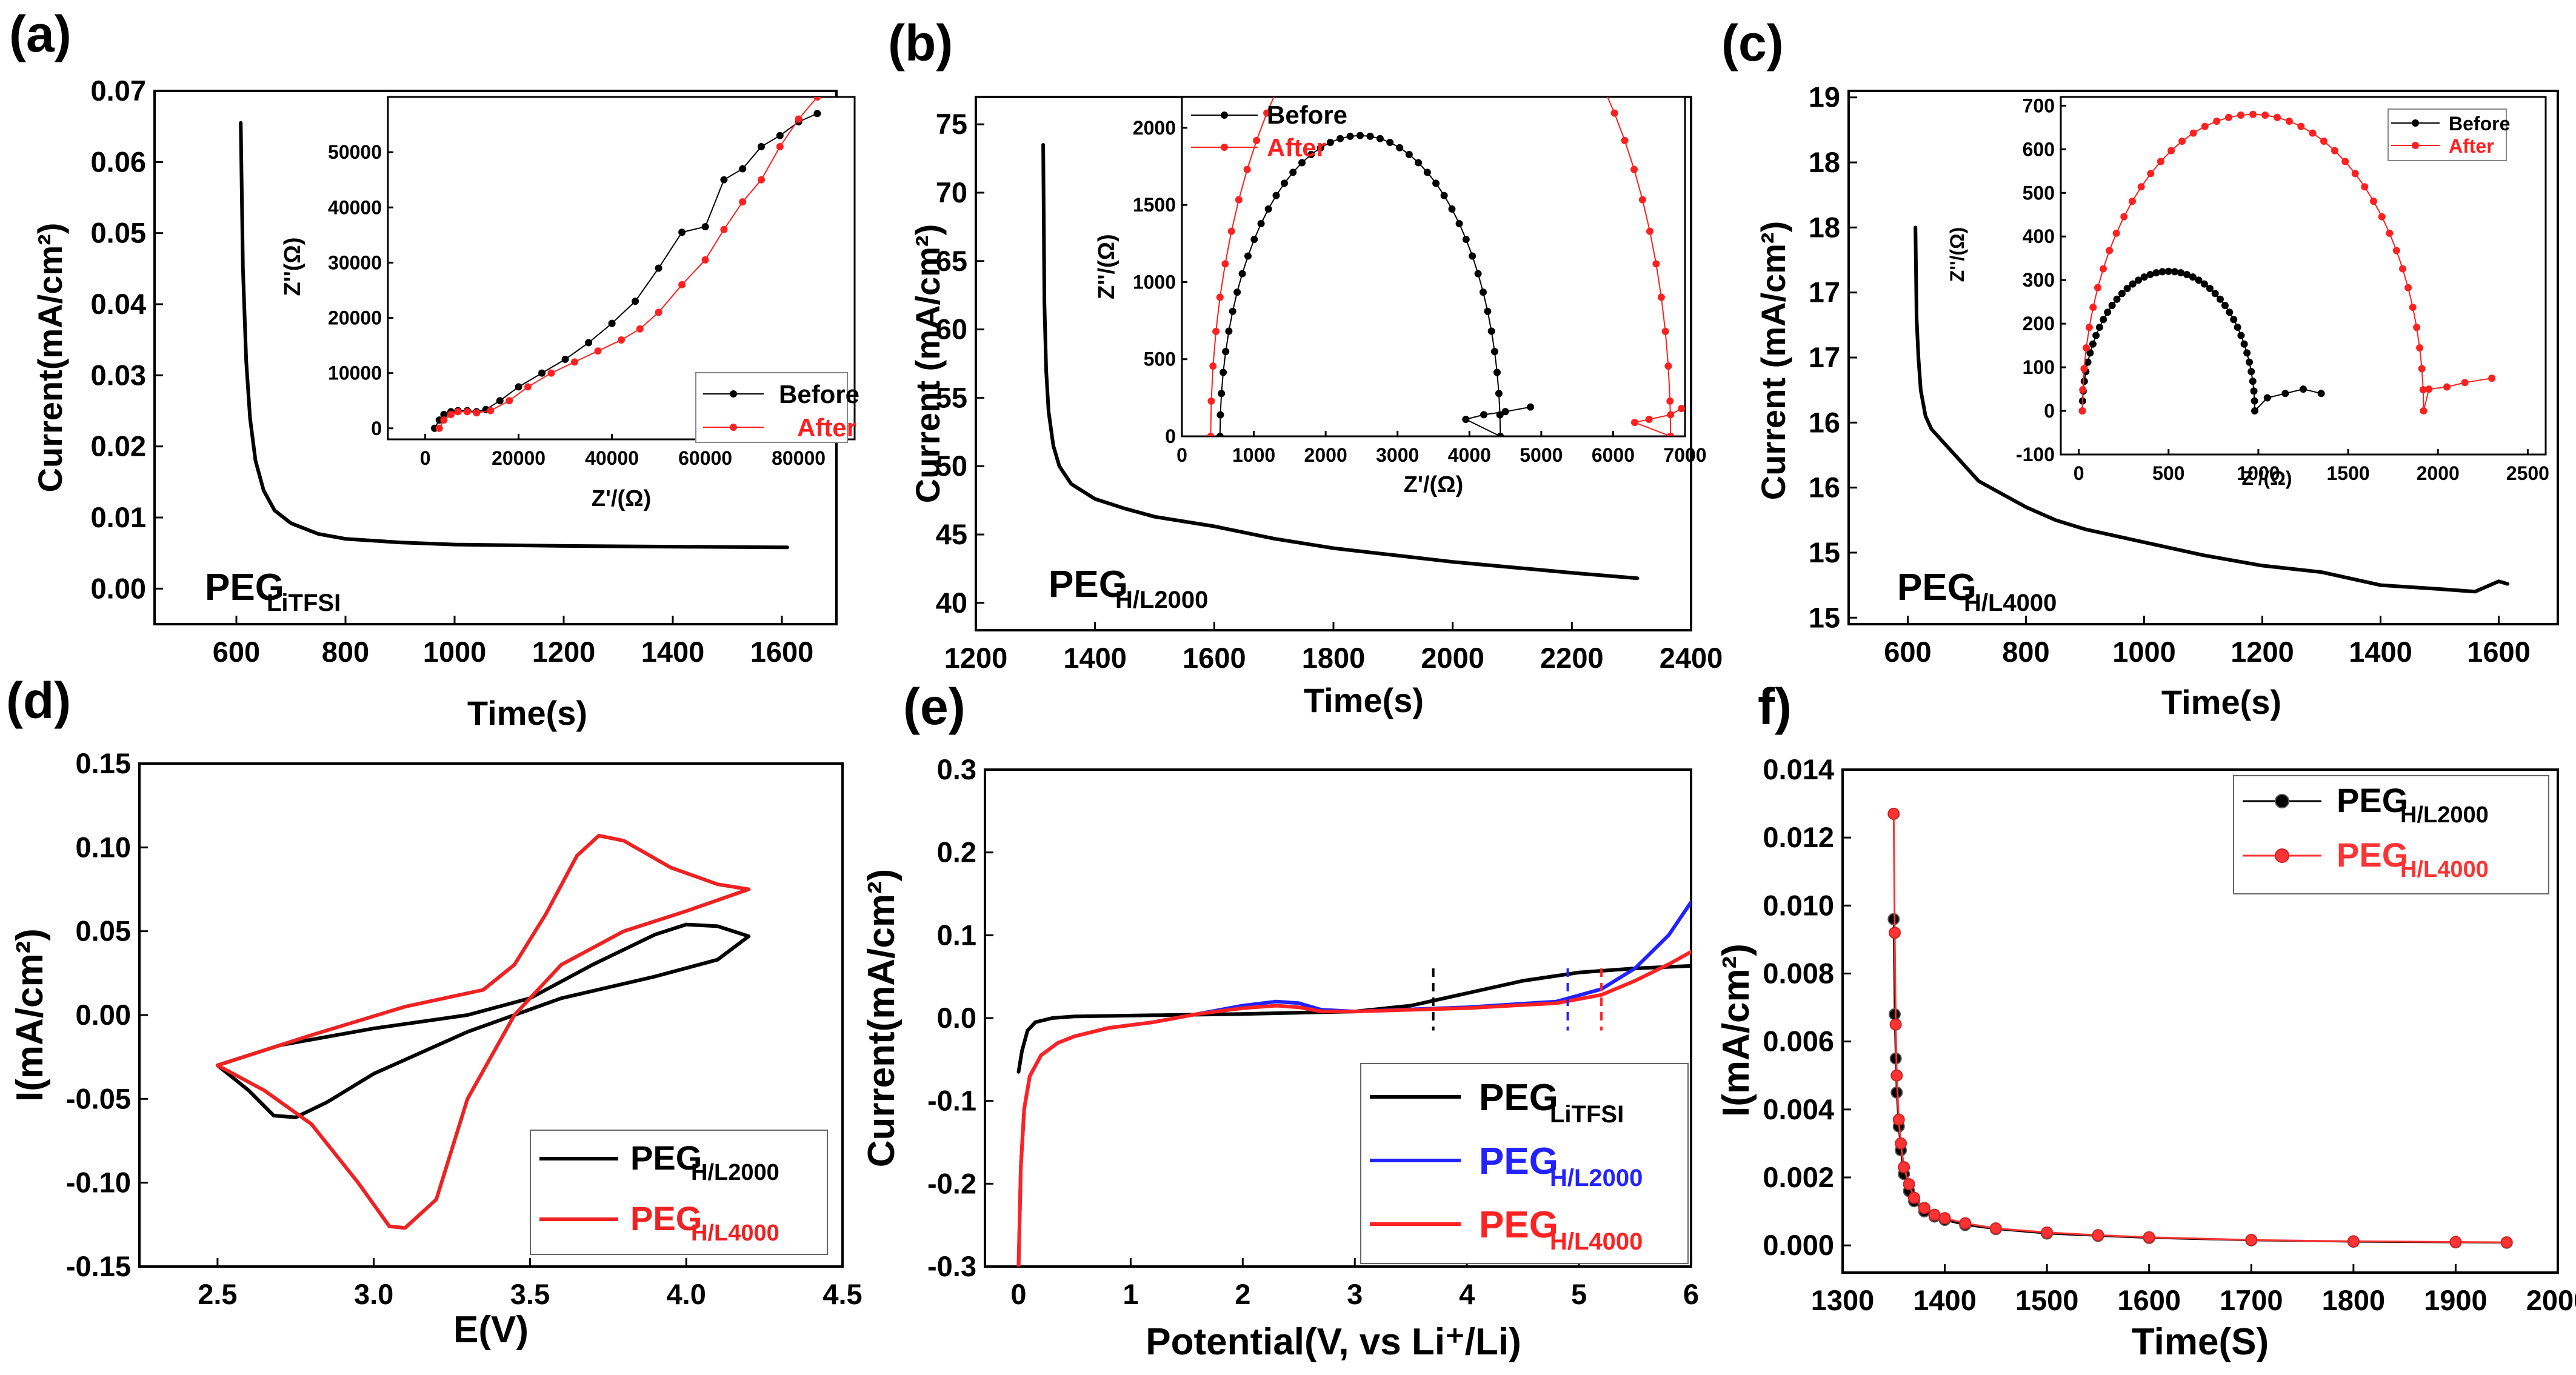 The height and width of the screenshot is (1375, 2576). What do you see at coordinates (1824, 227) in the screenshot?
I see `panel-c-ytick-label: 18` at bounding box center [1824, 227].